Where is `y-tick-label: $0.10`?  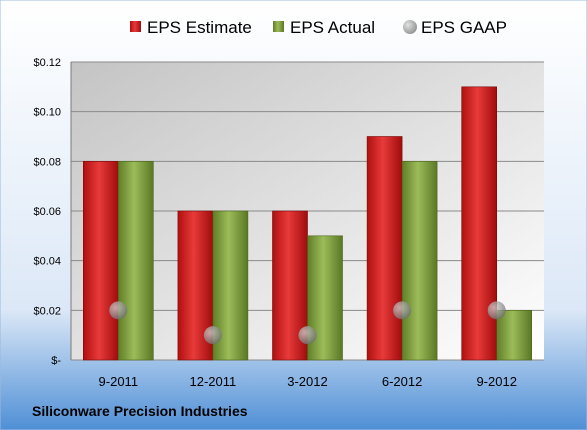
y-tick-label: $0.10 is located at coordinates (47, 113).